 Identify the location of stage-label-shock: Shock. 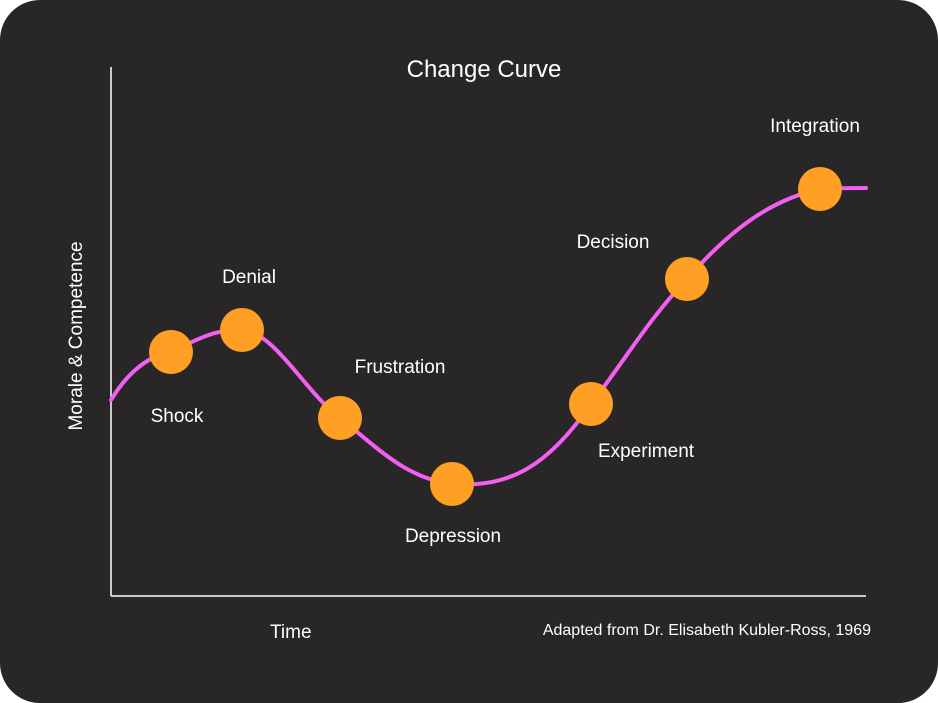
(177, 416).